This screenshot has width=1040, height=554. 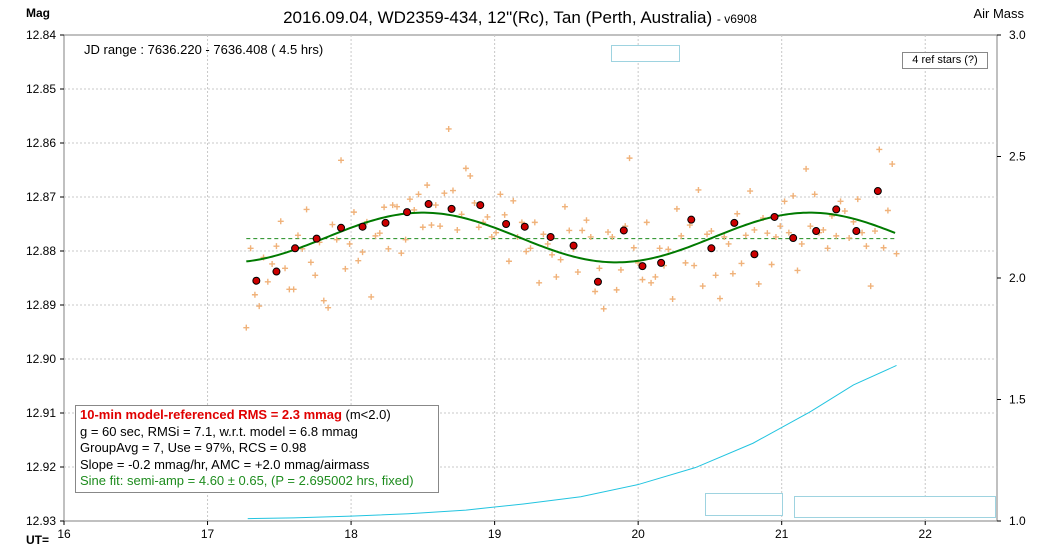 What do you see at coordinates (41, 521) in the screenshot?
I see `y-tick-label: 12.93` at bounding box center [41, 521].